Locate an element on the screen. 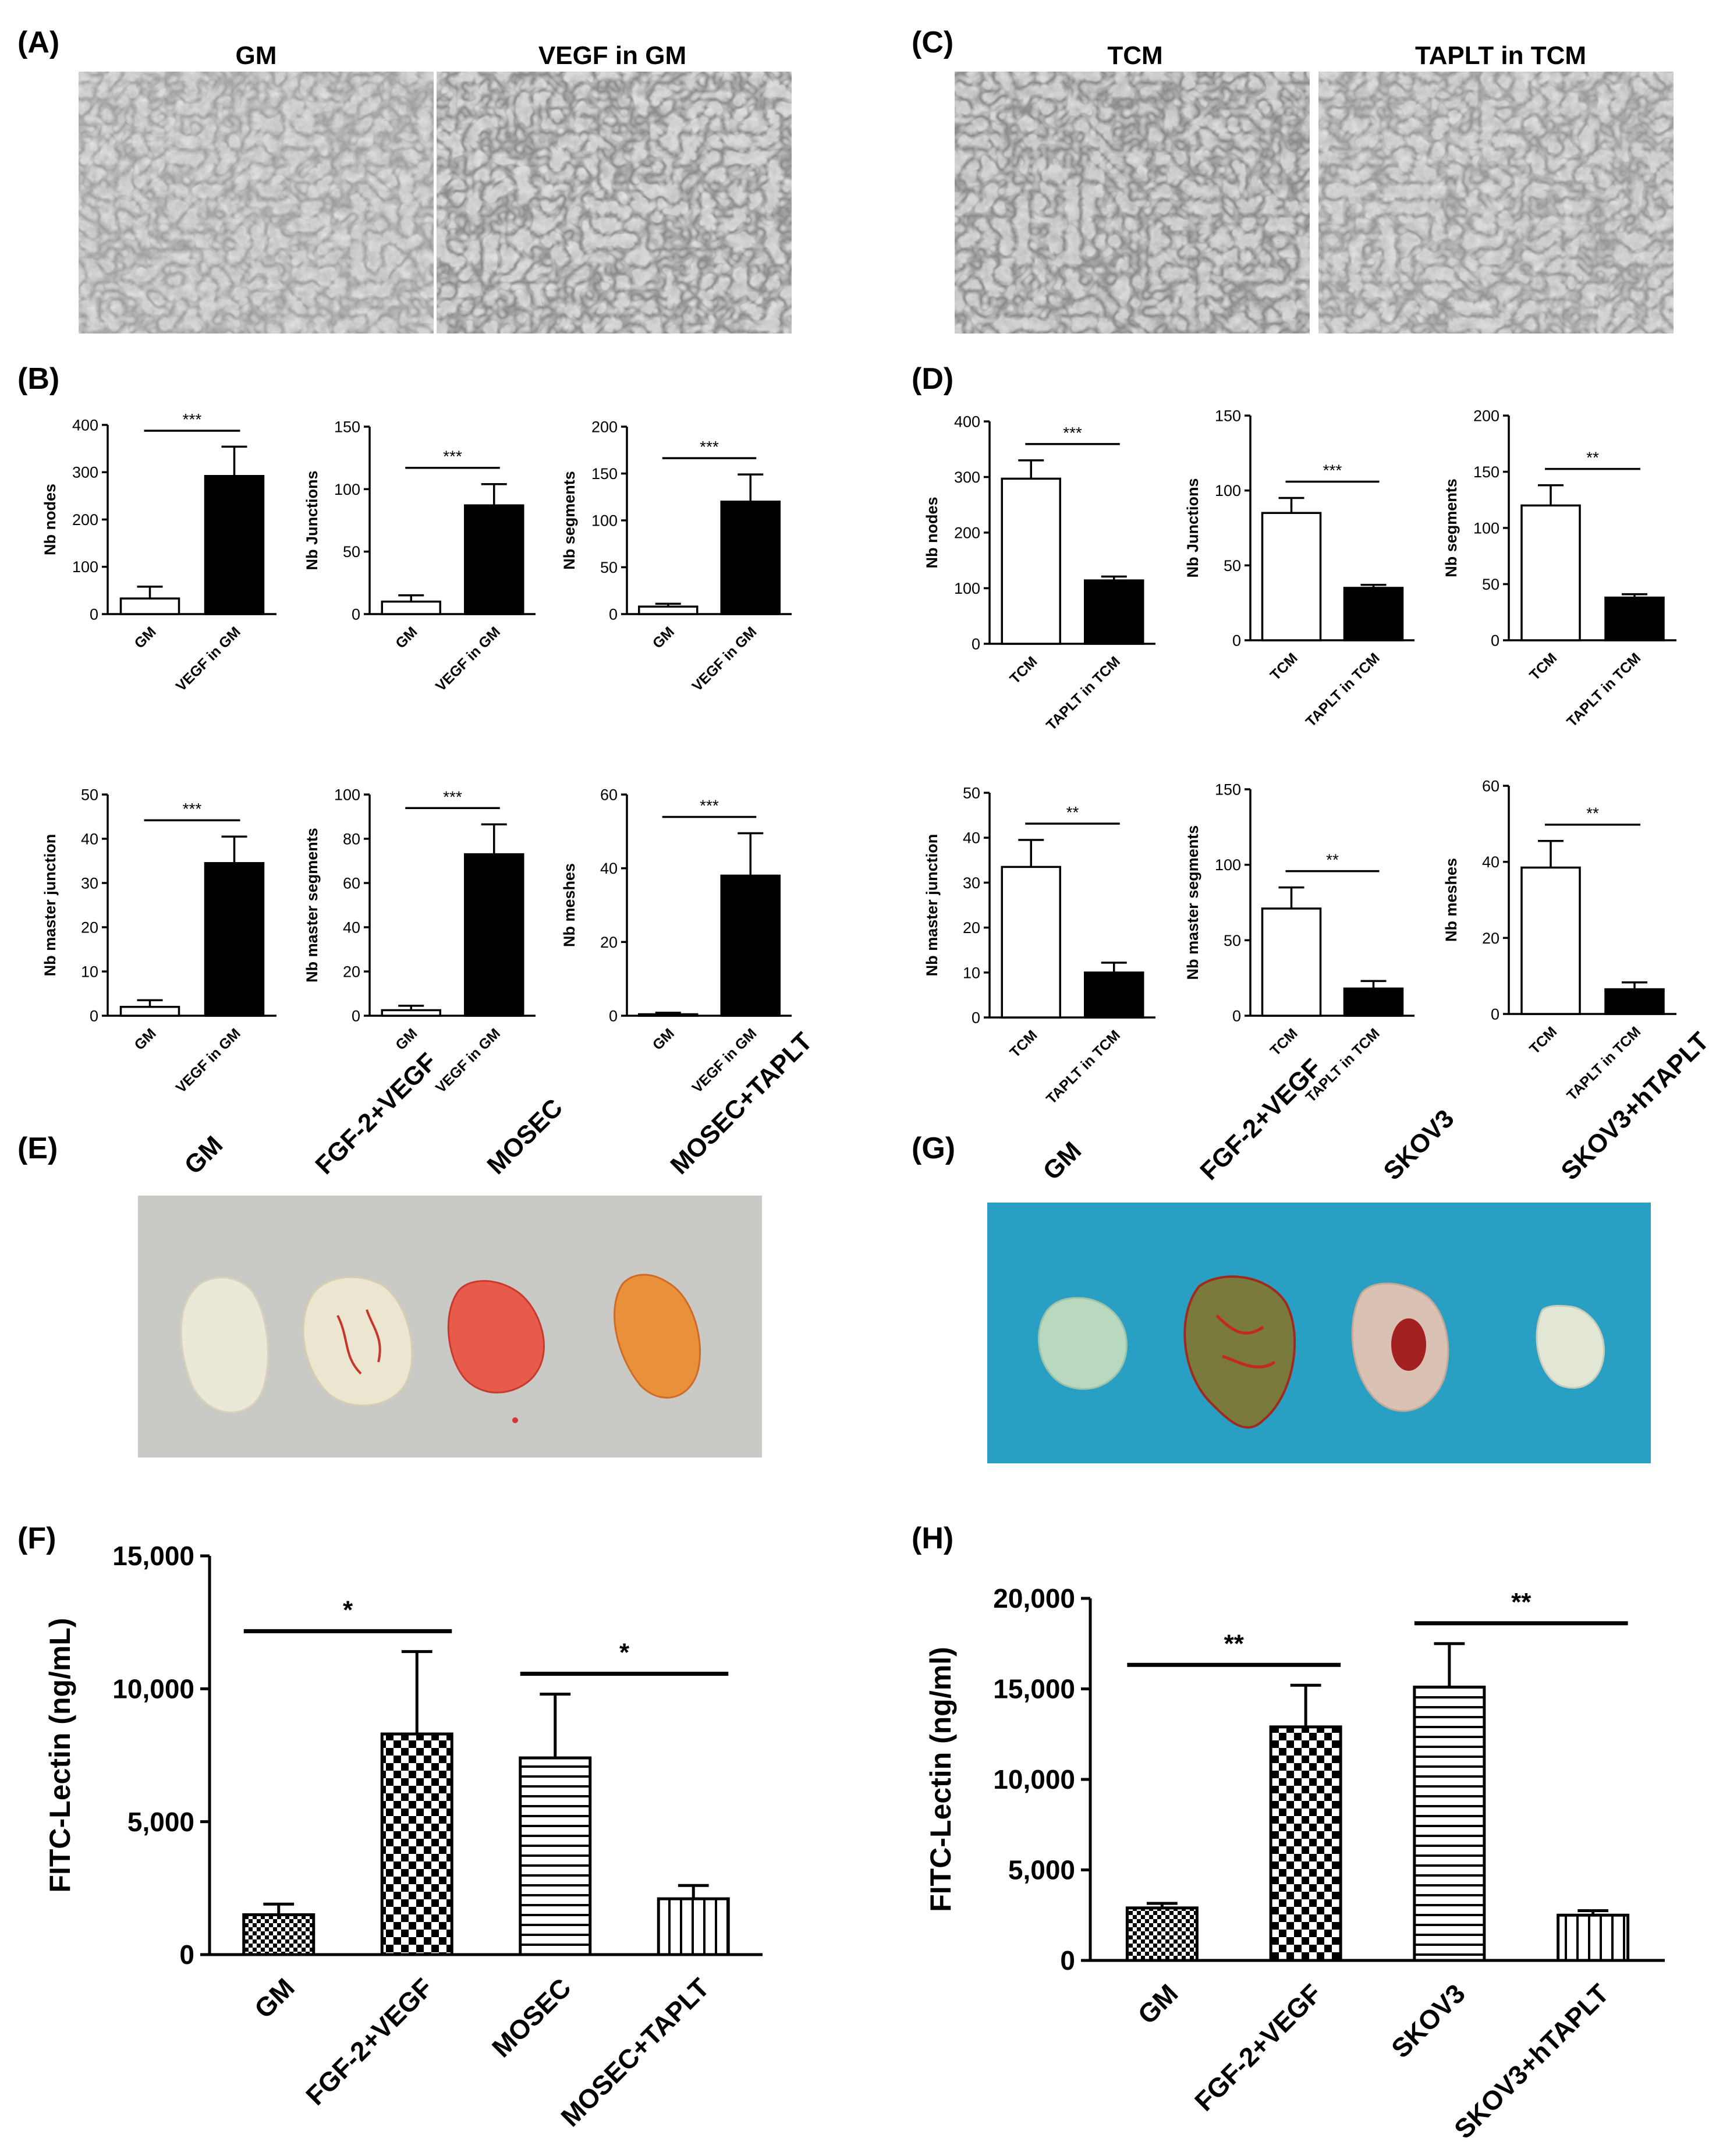 This screenshot has width=1730, height=2156. plug-label-e-fgf2-vegf: FGF-2+VEGF is located at coordinates (376, 1114).